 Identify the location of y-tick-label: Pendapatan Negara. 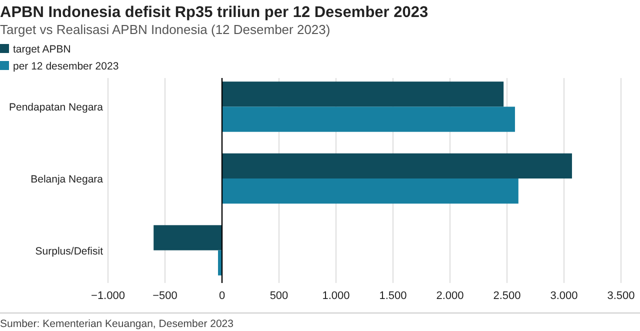
(56, 108).